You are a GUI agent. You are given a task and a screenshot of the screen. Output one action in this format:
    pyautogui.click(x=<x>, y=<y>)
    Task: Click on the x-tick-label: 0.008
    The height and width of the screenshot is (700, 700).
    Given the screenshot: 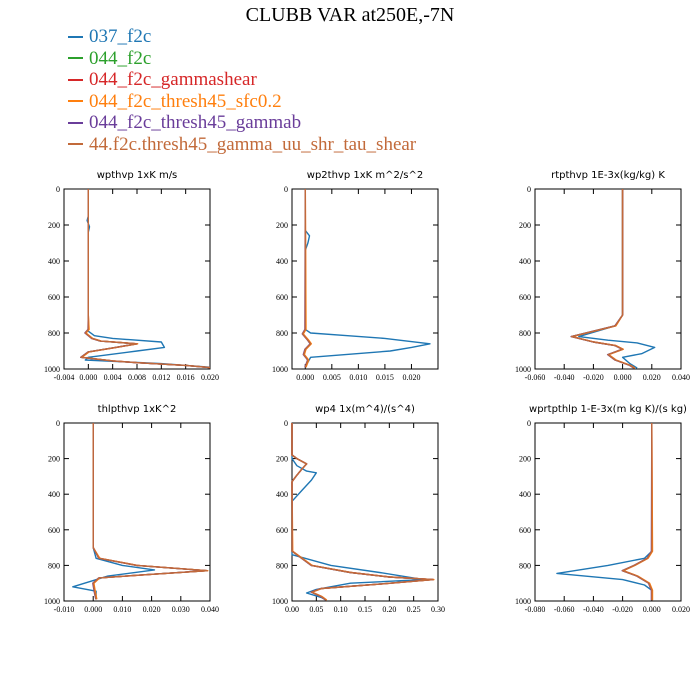 What is the action you would take?
    pyautogui.click(x=137, y=377)
    